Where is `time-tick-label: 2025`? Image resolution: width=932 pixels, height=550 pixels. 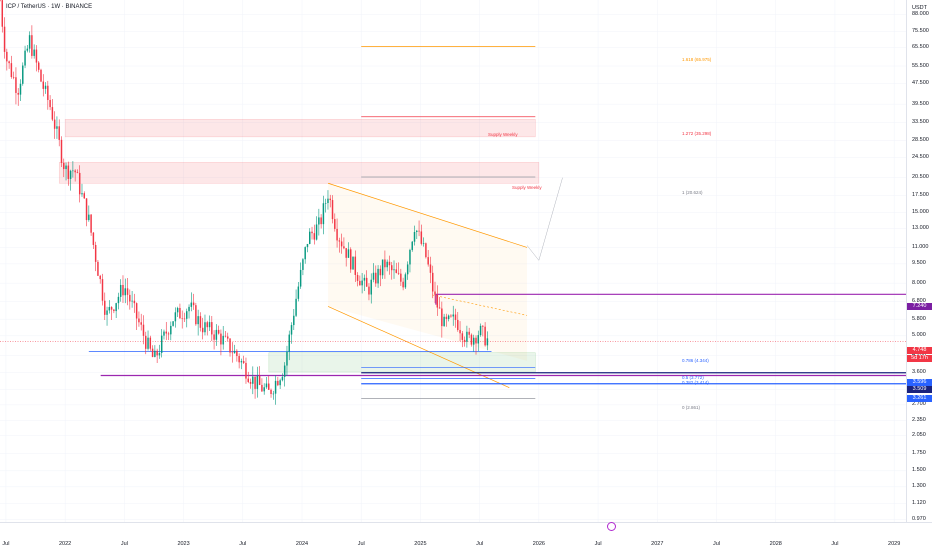
time-tick-label: 2025 is located at coordinates (420, 544).